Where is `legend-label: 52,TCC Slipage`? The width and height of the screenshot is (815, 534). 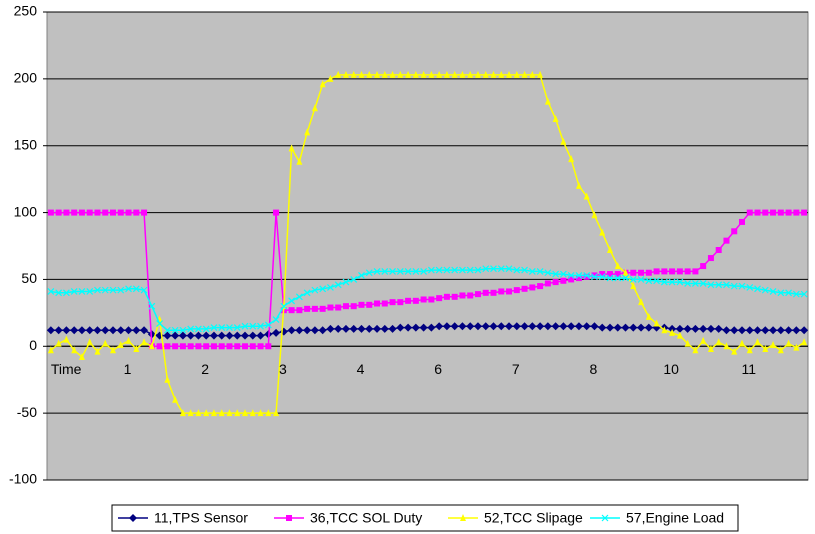
legend-label: 52,TCC Slipage is located at coordinates (533, 518).